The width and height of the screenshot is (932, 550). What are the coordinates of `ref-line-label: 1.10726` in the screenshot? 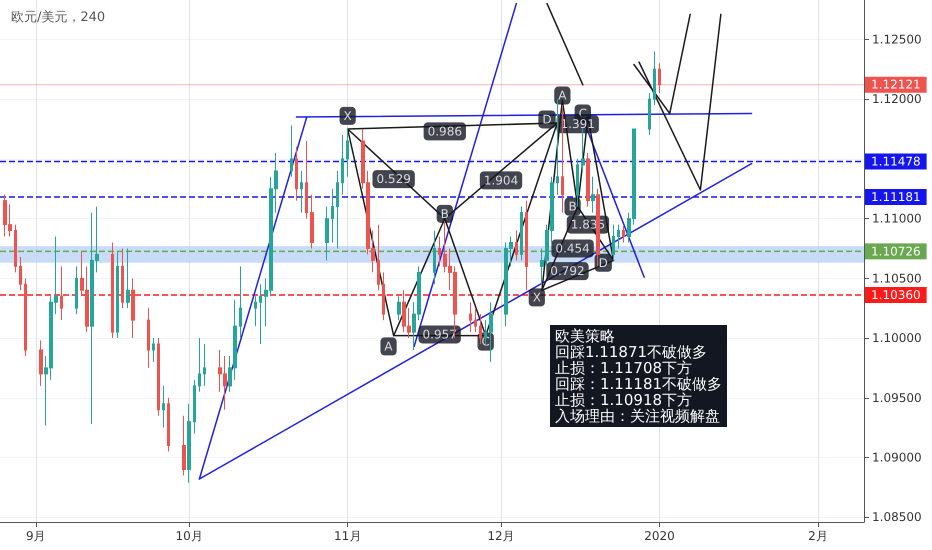 It's located at (896, 251).